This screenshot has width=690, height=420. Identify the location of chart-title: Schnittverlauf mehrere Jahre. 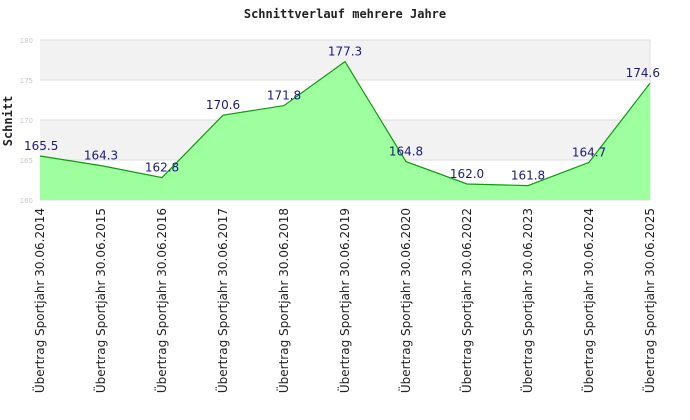
(345, 14).